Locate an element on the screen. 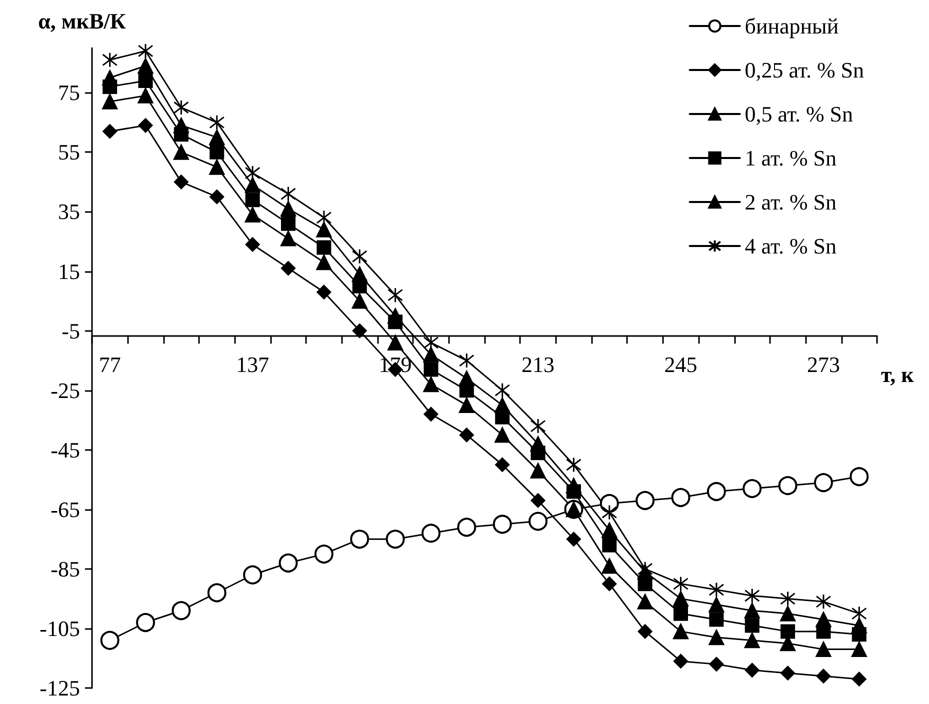  legend-label: 0,25 ат. % Sn is located at coordinates (804, 70).